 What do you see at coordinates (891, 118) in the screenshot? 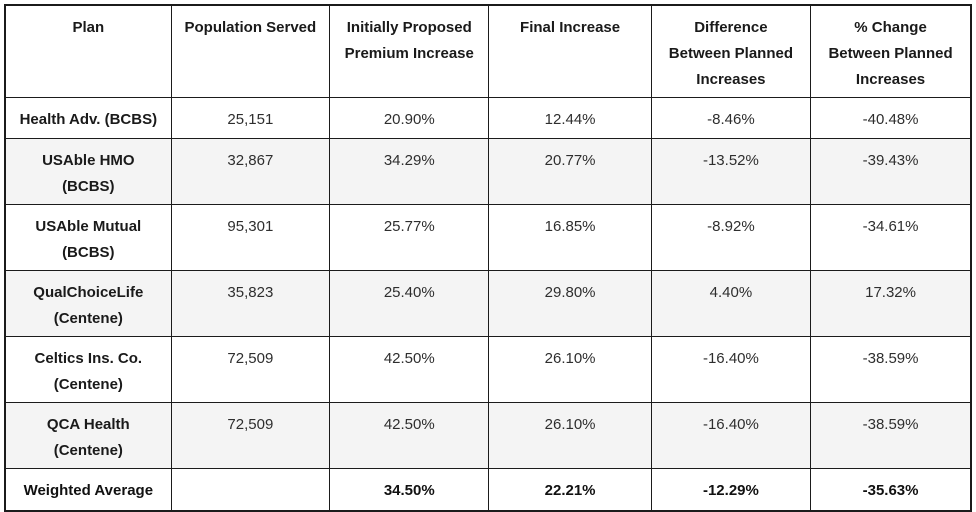
I see `pct-change-cell: -40.48%` at bounding box center [891, 118].